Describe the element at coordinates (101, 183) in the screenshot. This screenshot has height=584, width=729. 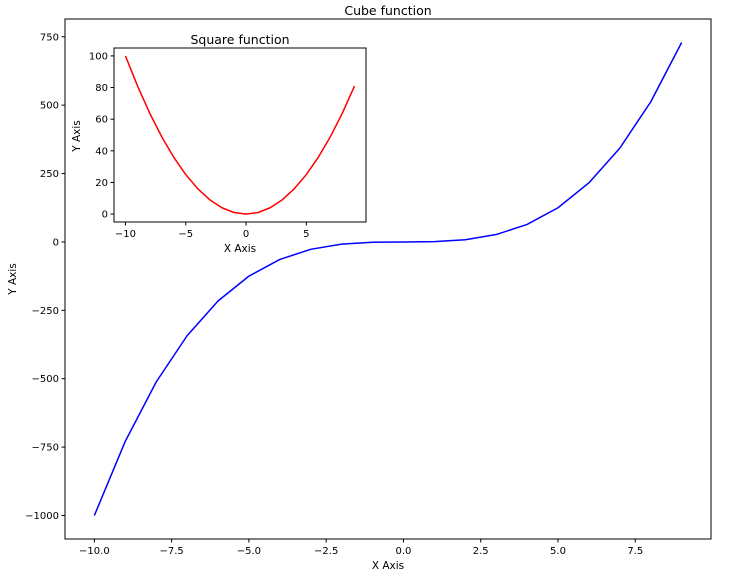
I see `inset-y-tick-label: 20` at that location.